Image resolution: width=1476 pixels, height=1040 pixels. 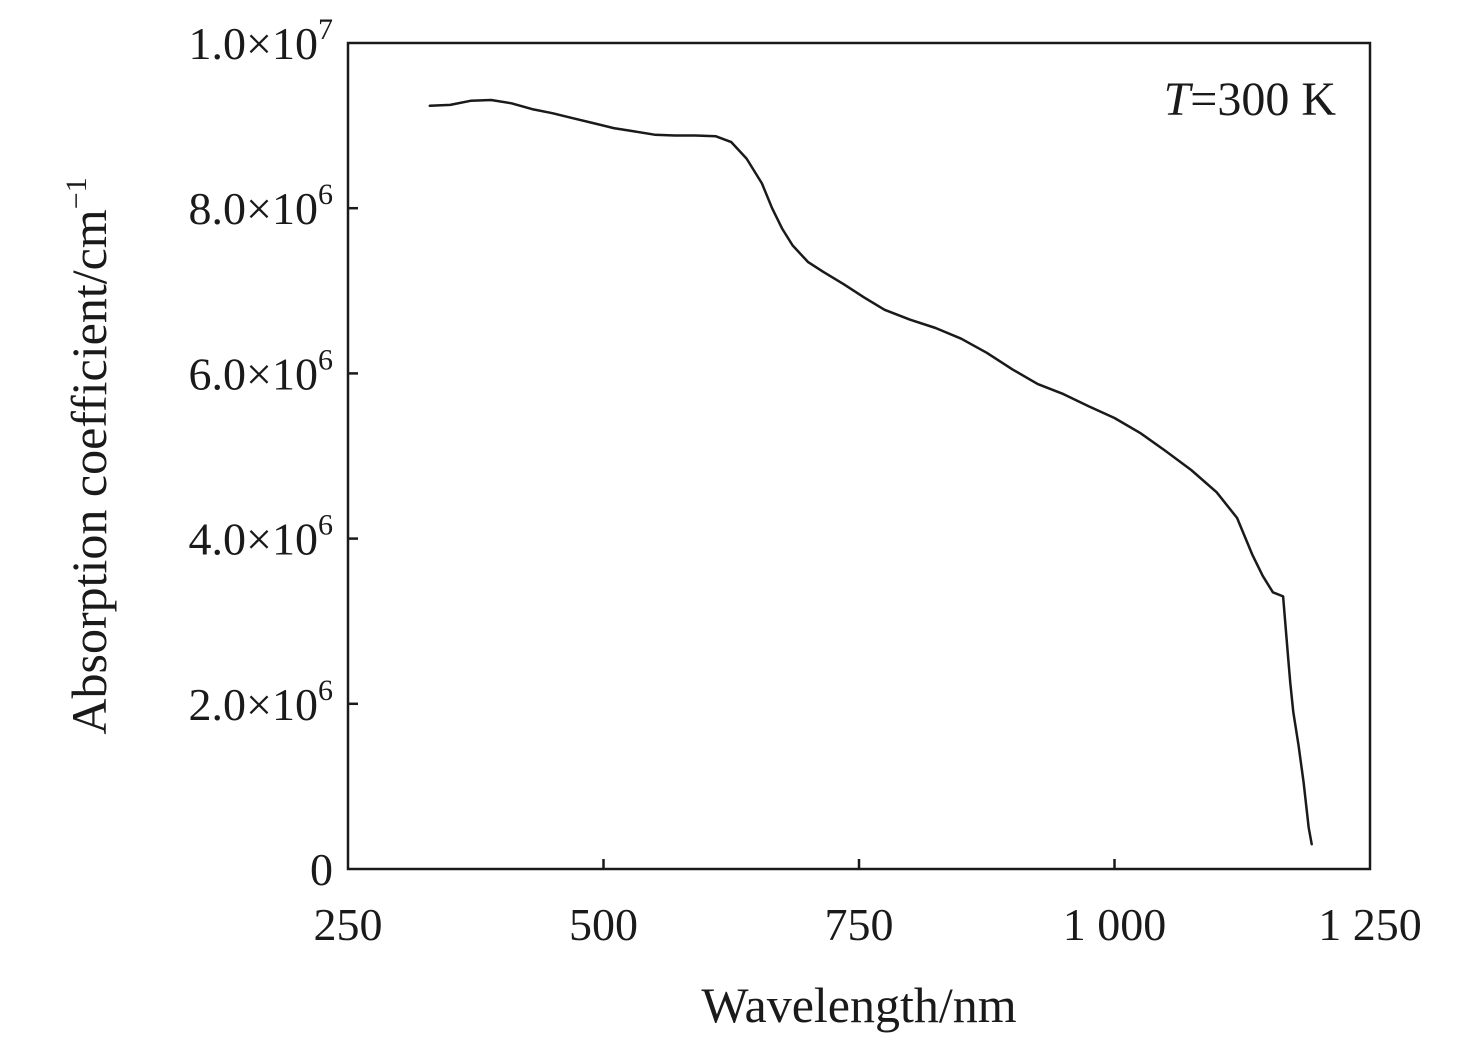 What do you see at coordinates (603, 924) in the screenshot?
I see `x-tick-label: 500` at bounding box center [603, 924].